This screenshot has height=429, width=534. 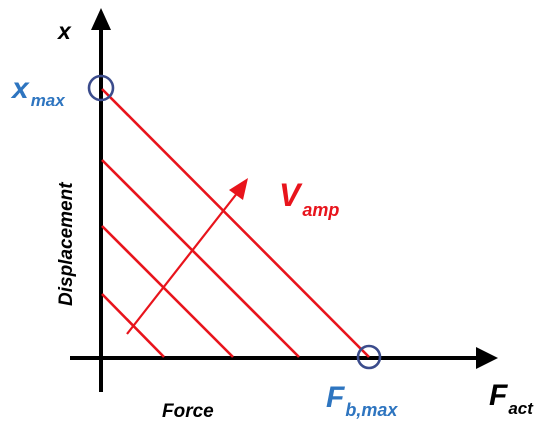 What do you see at coordinates (101, 88) in the screenshot?
I see `x-max-circle` at bounding box center [101, 88].